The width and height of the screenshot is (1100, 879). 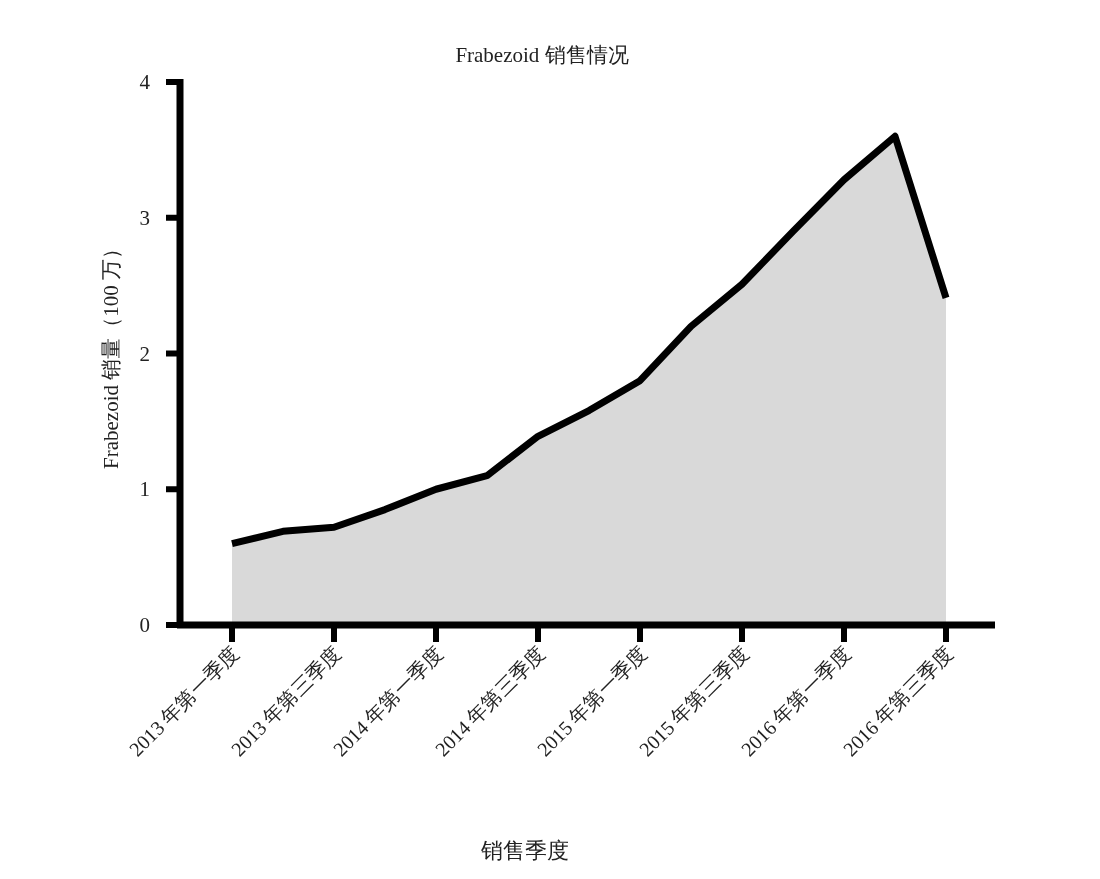 I want to click on y-tick-label: 3, so click(x=144, y=217).